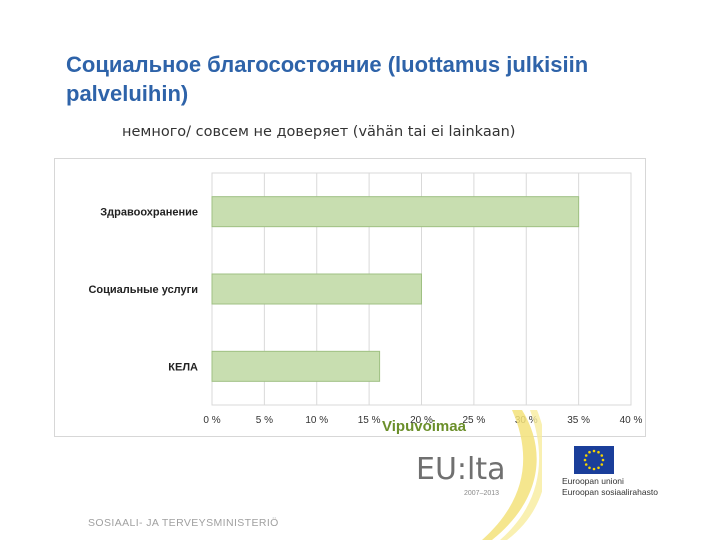  Describe the element at coordinates (369, 420) in the screenshot. I see `x-tick-label: 15 %` at that location.